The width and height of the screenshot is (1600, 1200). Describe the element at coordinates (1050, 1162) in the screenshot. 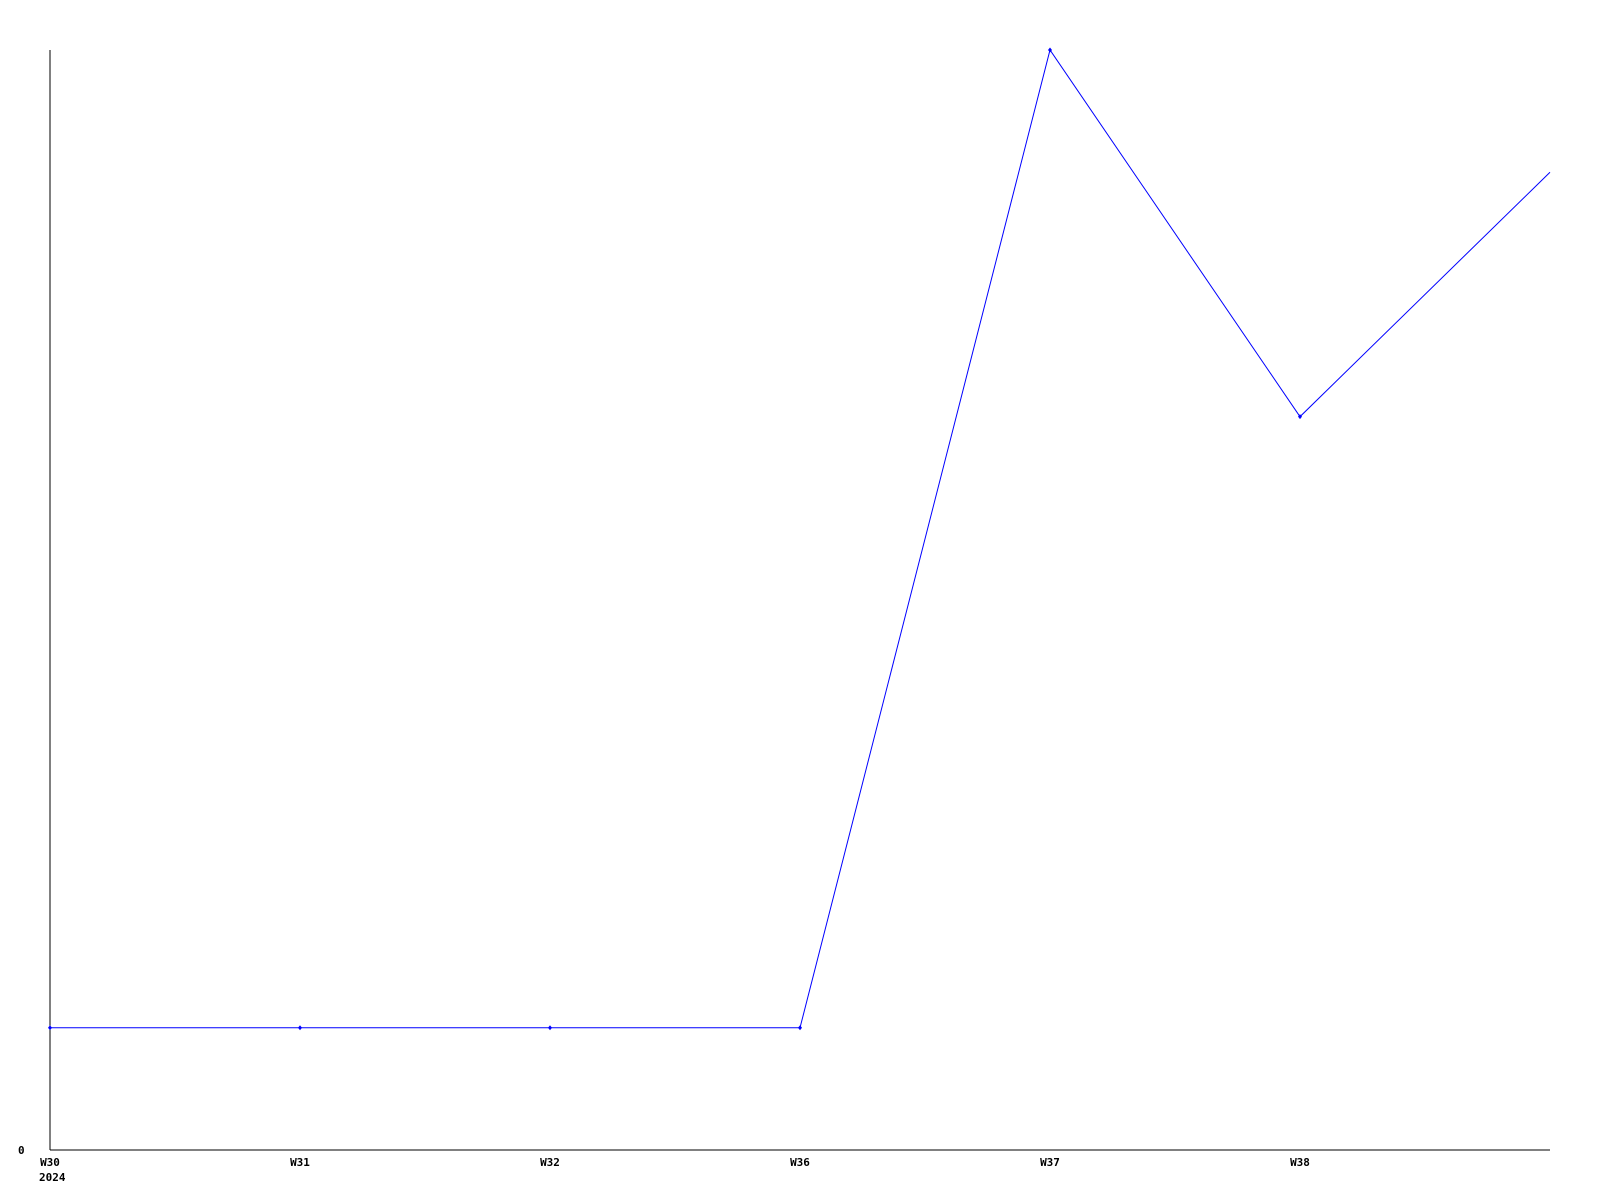

I see `x-tick-label: W37` at that location.